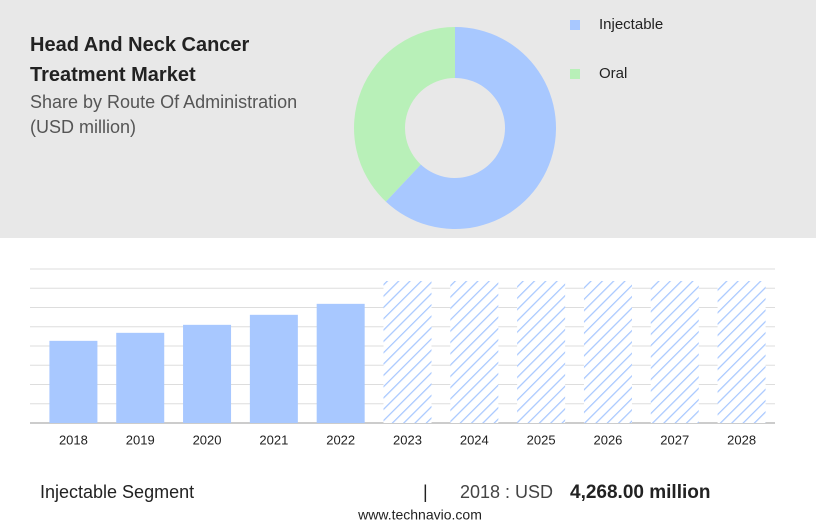 Image resolution: width=816 pixels, height=528 pixels. I want to click on x-tick-label: 2023, so click(407, 439).